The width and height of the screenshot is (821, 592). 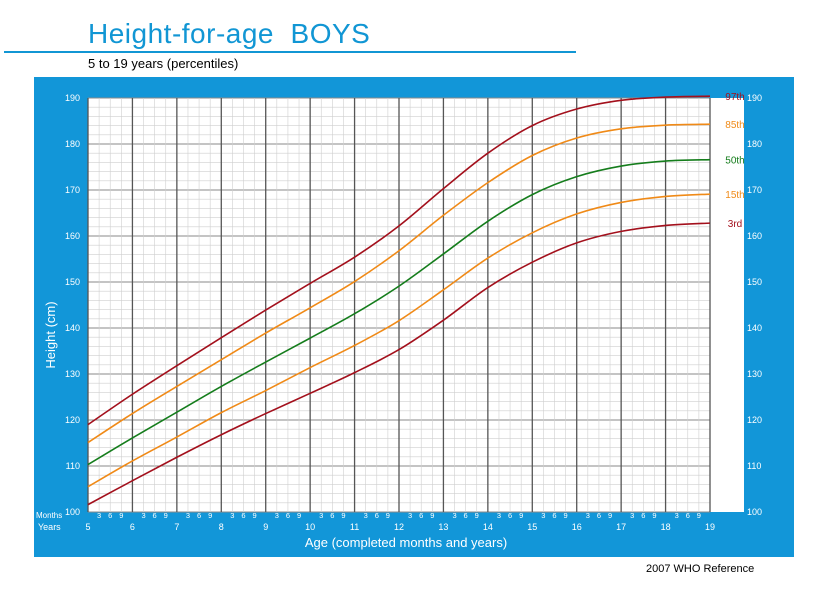 I want to click on series-labels: 97th 85th 50th 15th 3rd, so click(x=734, y=161).